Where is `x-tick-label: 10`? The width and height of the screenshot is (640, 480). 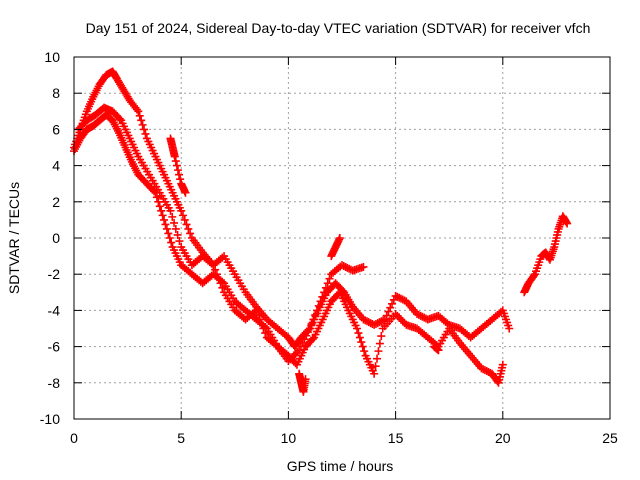 x-tick-label: 10 is located at coordinates (289, 438).